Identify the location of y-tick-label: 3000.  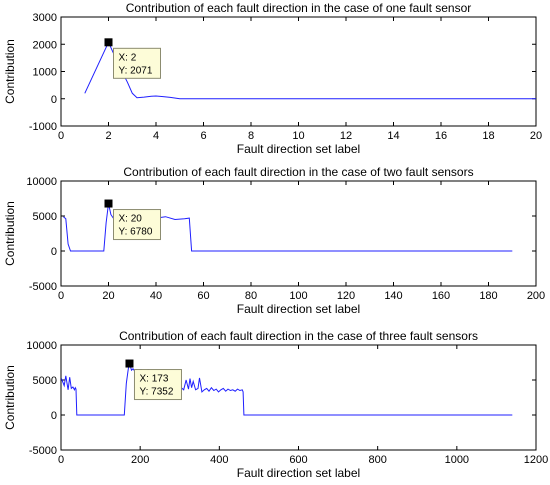
(45, 18).